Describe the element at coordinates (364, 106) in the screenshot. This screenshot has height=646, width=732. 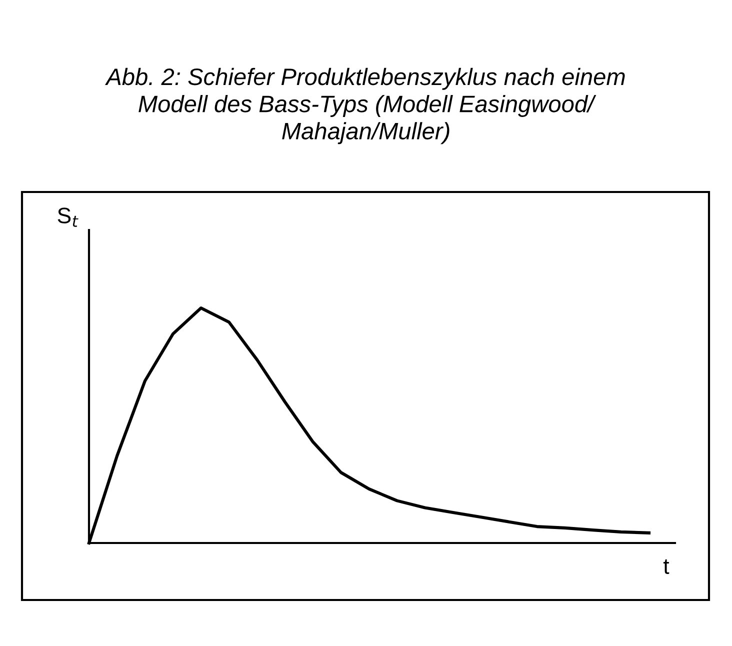
I see `chart-title: Abb. 2: Schiefer Produktlebenszyklus nach einem Modell des Bass-Typs (Modell Easingwood/ Mahajan/Muller)` at that location.